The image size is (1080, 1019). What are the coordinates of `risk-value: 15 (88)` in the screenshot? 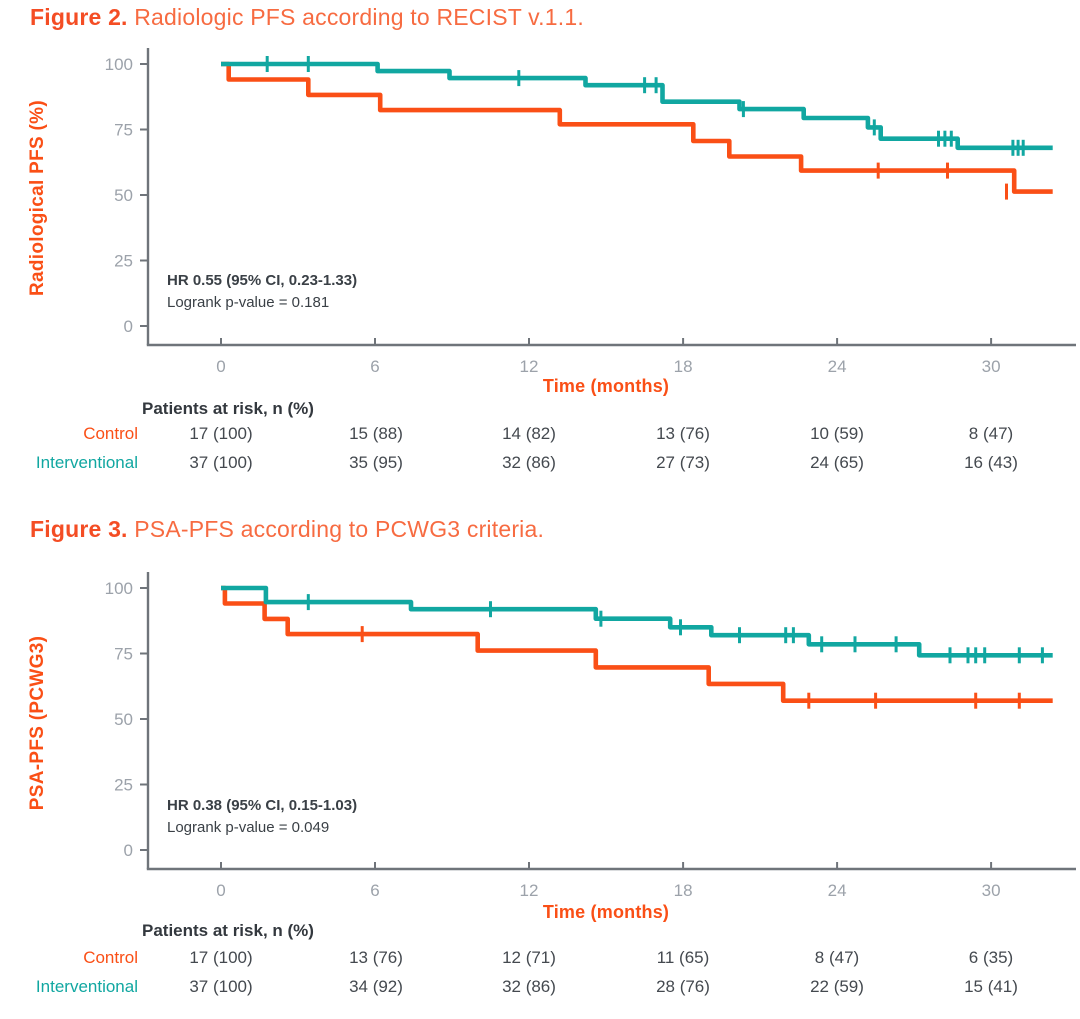 It's located at (376, 433).